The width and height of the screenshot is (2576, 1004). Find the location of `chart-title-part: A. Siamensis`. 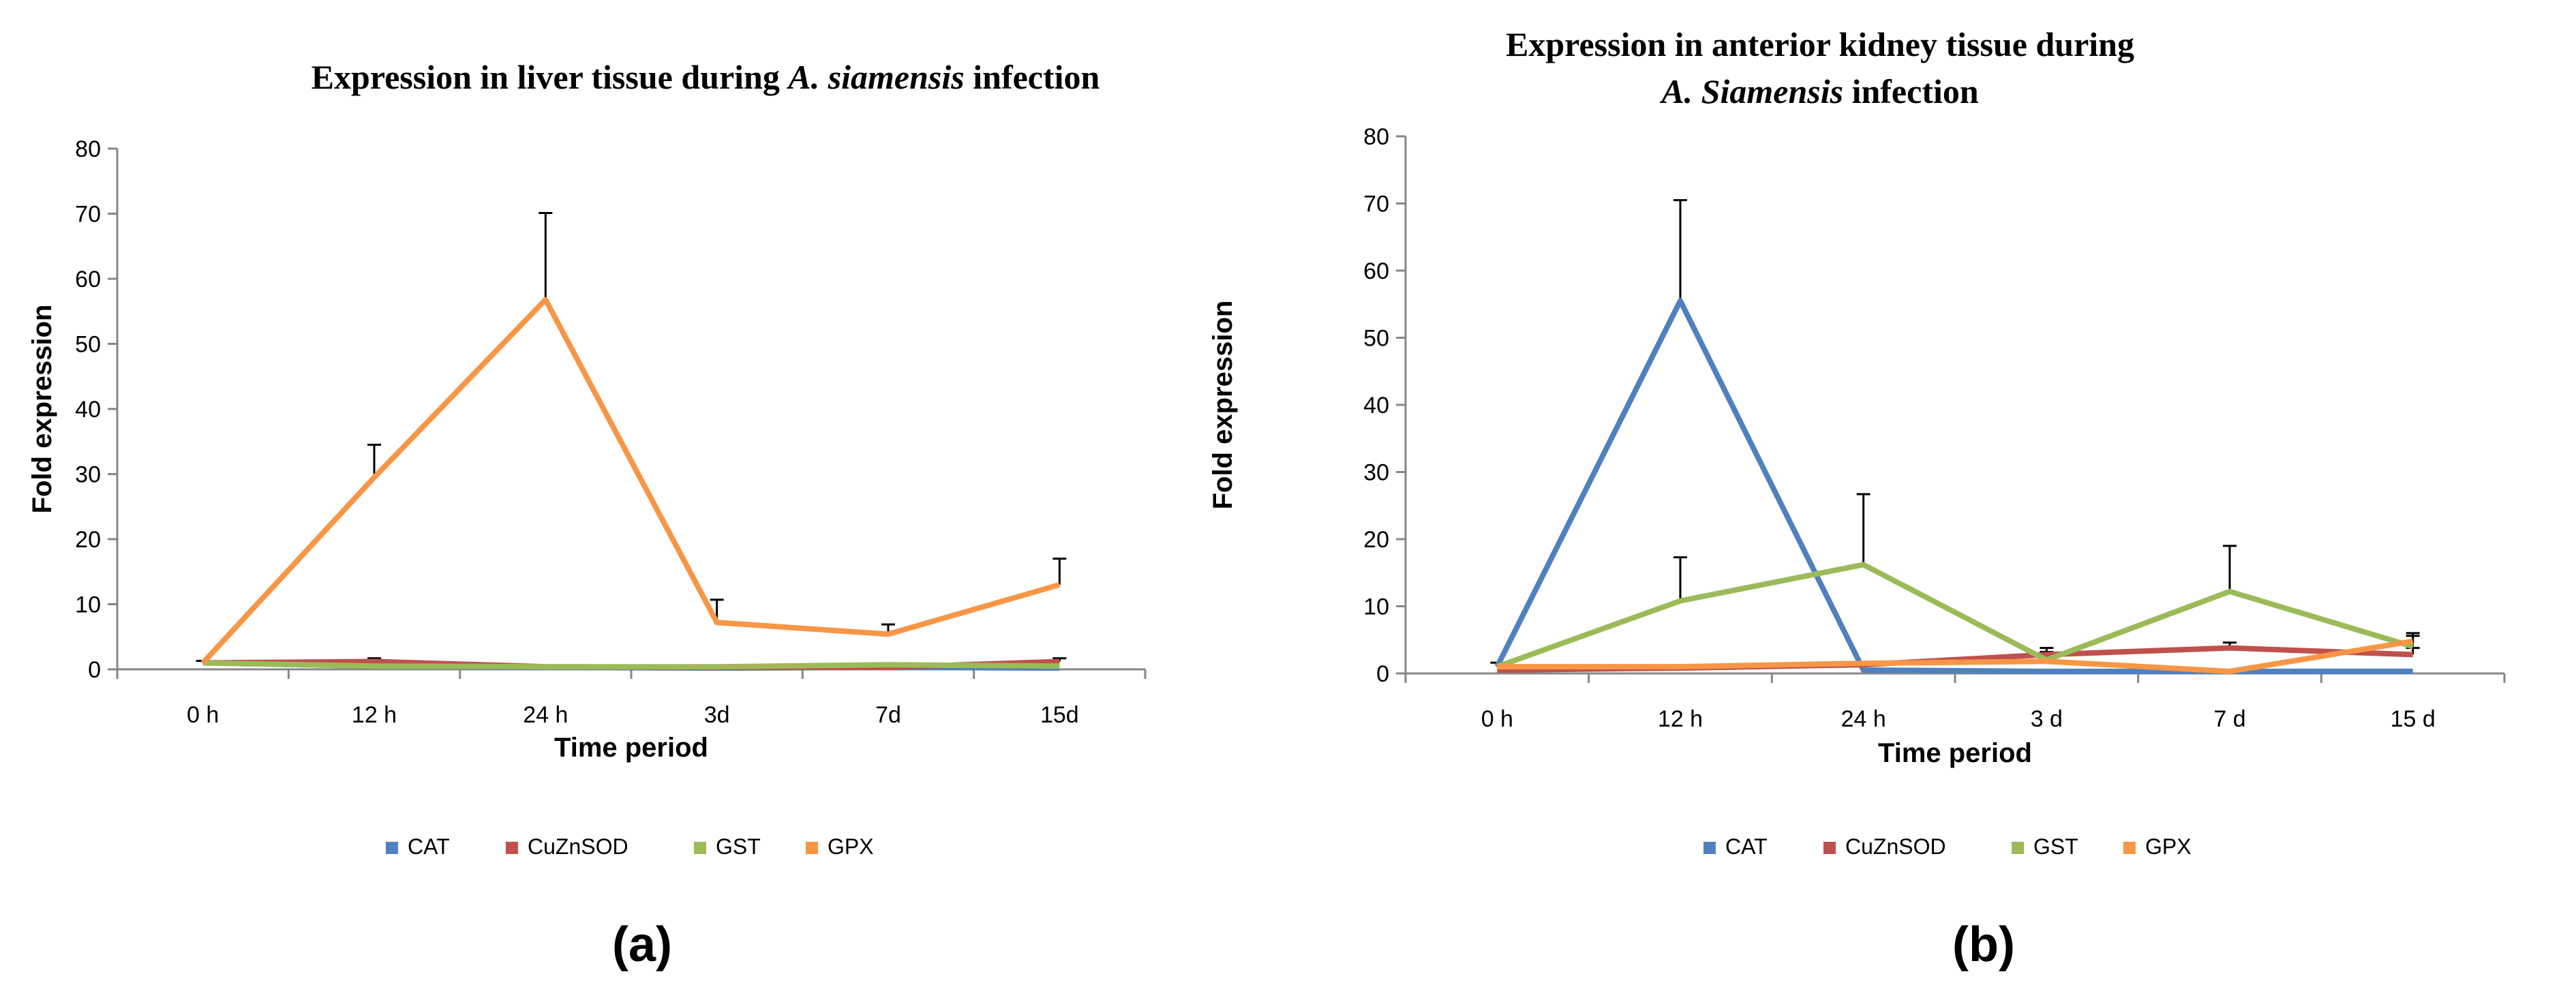

chart-title-part: A. Siamensis is located at coordinates (1751, 91).